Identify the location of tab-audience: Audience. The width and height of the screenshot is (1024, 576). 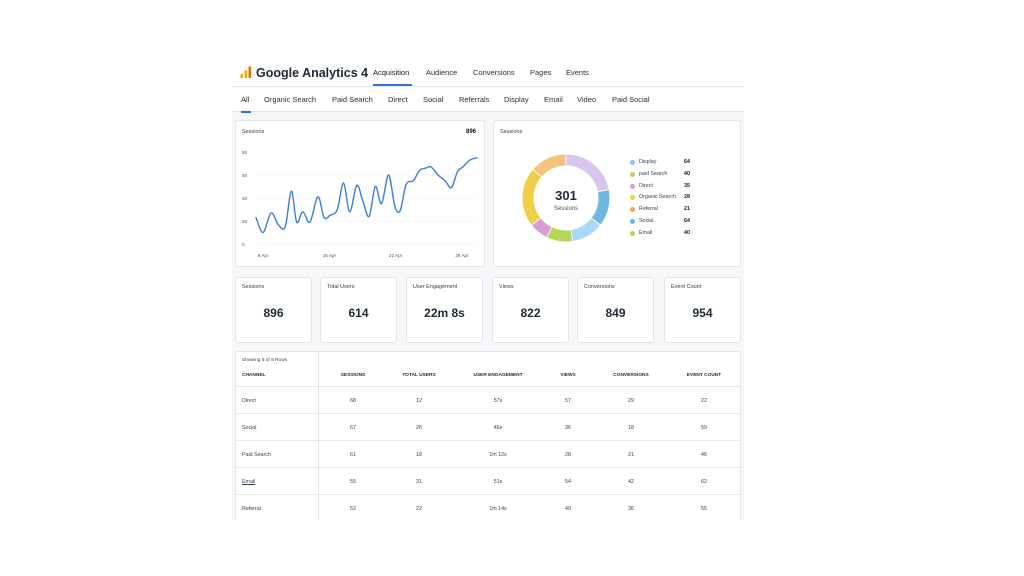
(442, 72).